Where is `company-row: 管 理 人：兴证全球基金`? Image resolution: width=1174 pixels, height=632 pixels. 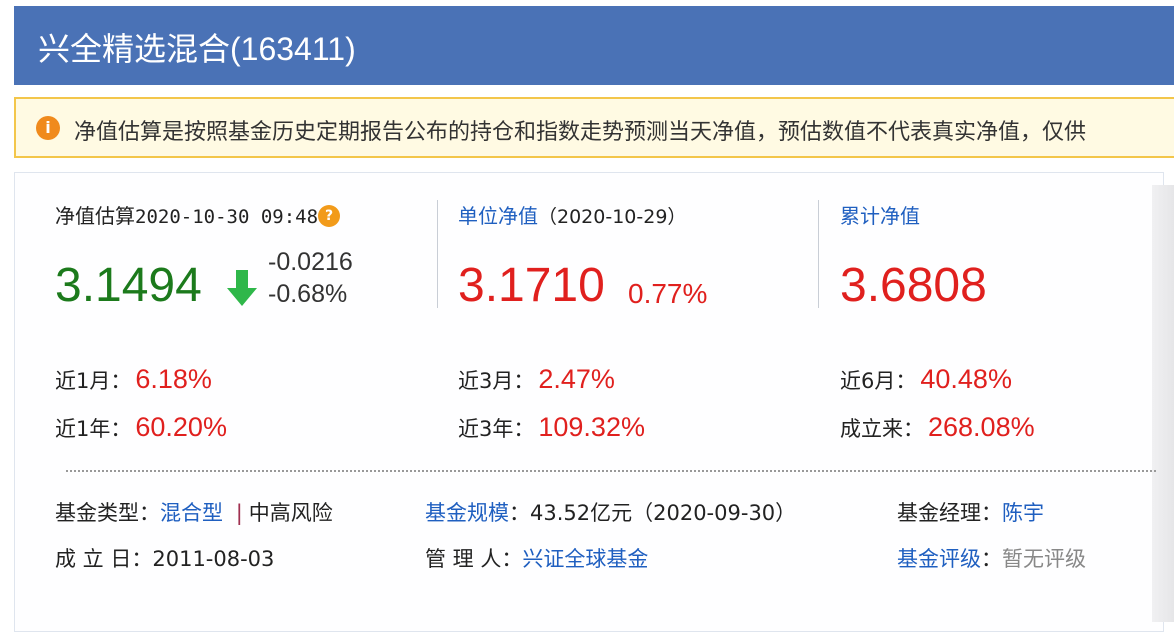
company-row: 管 理 人：兴证全球基金 is located at coordinates (537, 559).